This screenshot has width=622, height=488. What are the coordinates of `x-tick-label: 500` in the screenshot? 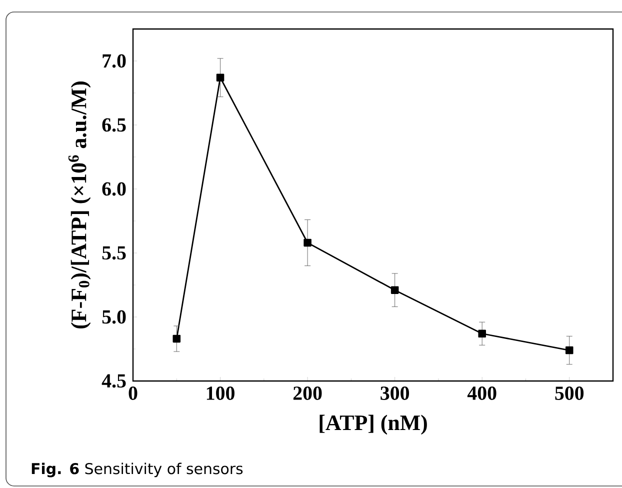 It's located at (569, 393).